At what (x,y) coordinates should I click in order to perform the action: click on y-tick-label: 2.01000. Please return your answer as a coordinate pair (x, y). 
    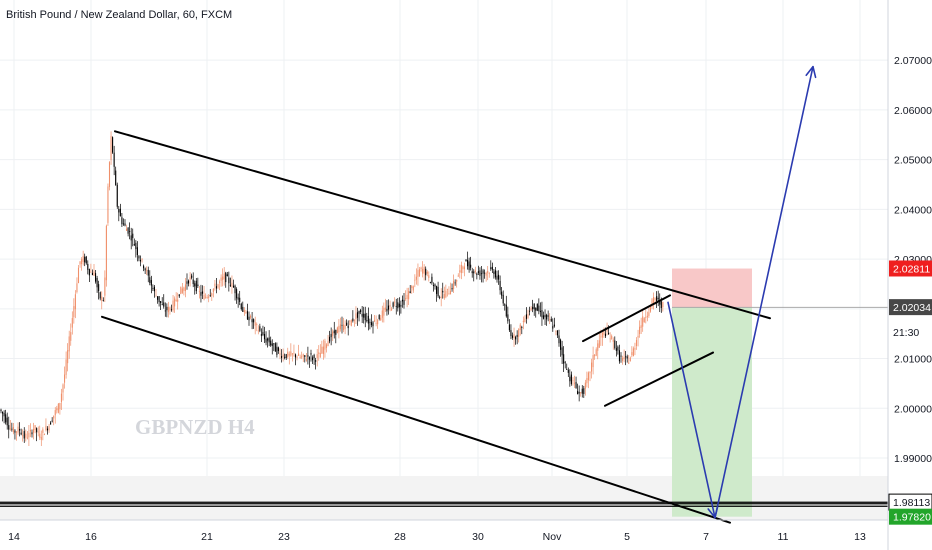
    Looking at the image, I should click on (913, 360).